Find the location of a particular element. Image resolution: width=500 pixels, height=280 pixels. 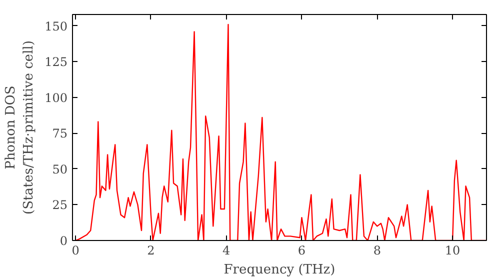

x-tick-label: 8 is located at coordinates (377, 251).